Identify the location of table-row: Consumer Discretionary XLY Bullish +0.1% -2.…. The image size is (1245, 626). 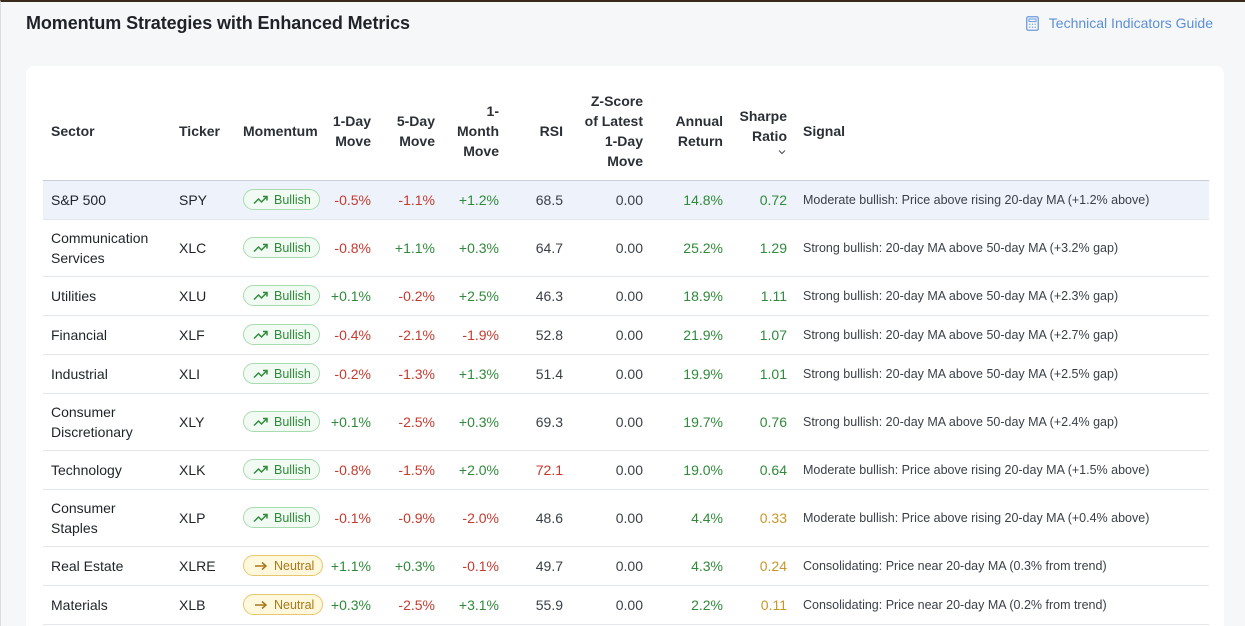
(626, 422).